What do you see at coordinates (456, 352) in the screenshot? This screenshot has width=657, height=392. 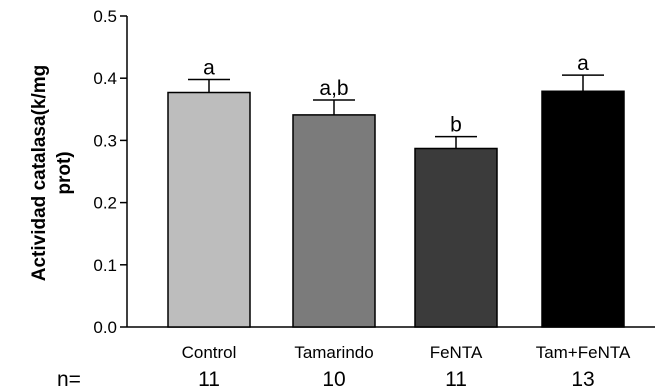 I see `x-tick-label: FeNTA` at bounding box center [456, 352].